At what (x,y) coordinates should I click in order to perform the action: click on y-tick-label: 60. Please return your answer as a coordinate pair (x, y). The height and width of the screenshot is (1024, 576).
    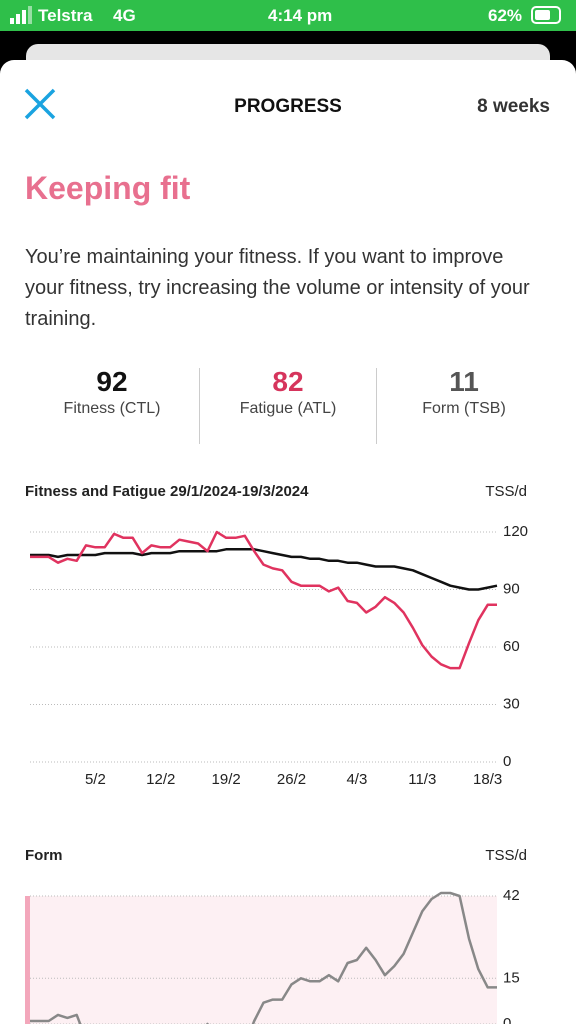
    Looking at the image, I should click on (511, 646).